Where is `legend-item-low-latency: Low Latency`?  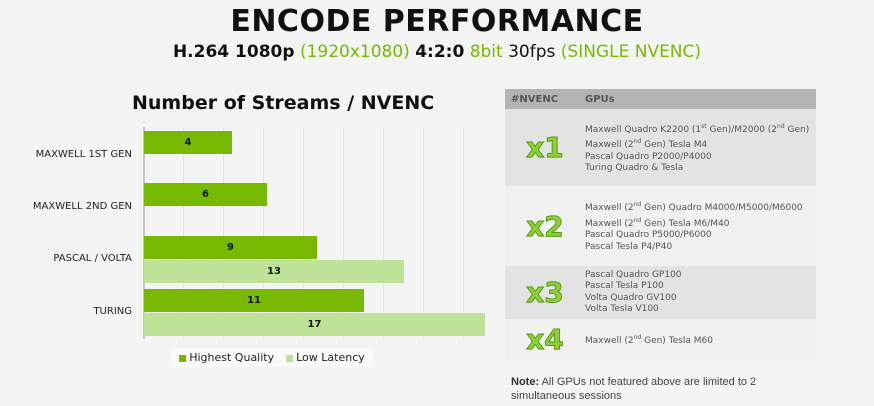 legend-item-low-latency: Low Latency is located at coordinates (325, 357).